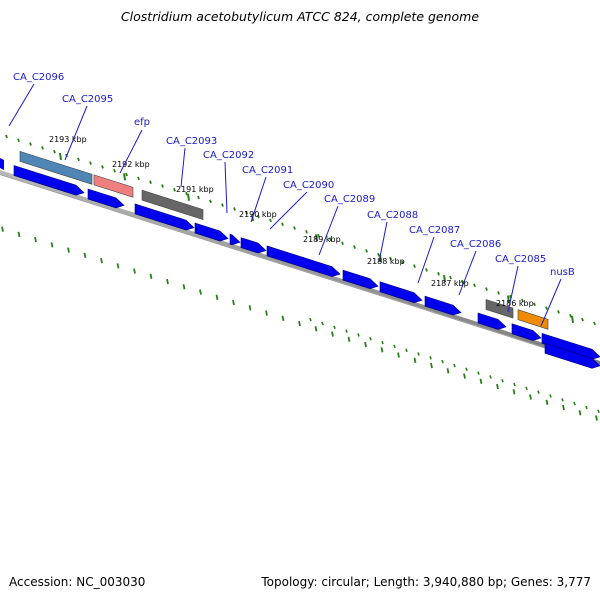 The image size is (600, 600). I want to click on gene-label: CA_C2089, so click(349, 199).